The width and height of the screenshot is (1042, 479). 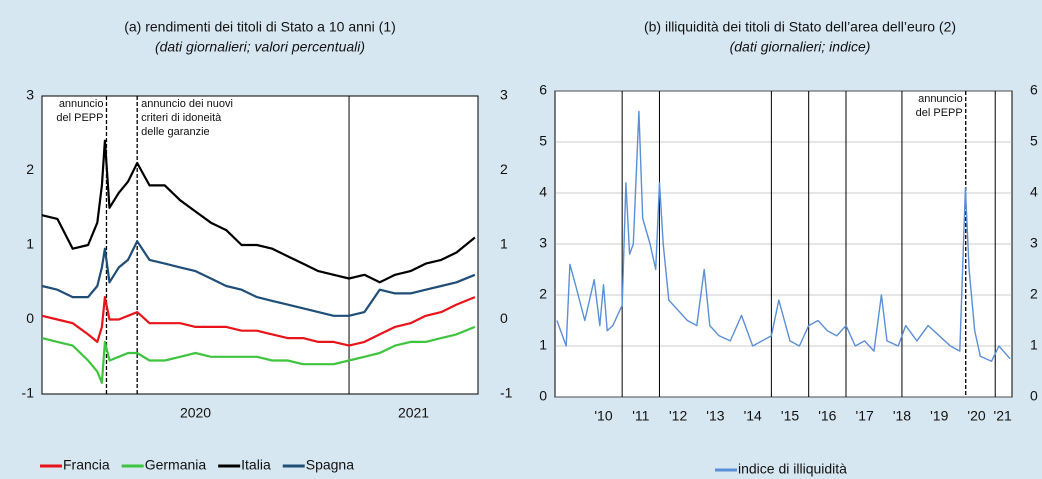 What do you see at coordinates (640, 416) in the screenshot?
I see `x-tick-label: '11` at bounding box center [640, 416].